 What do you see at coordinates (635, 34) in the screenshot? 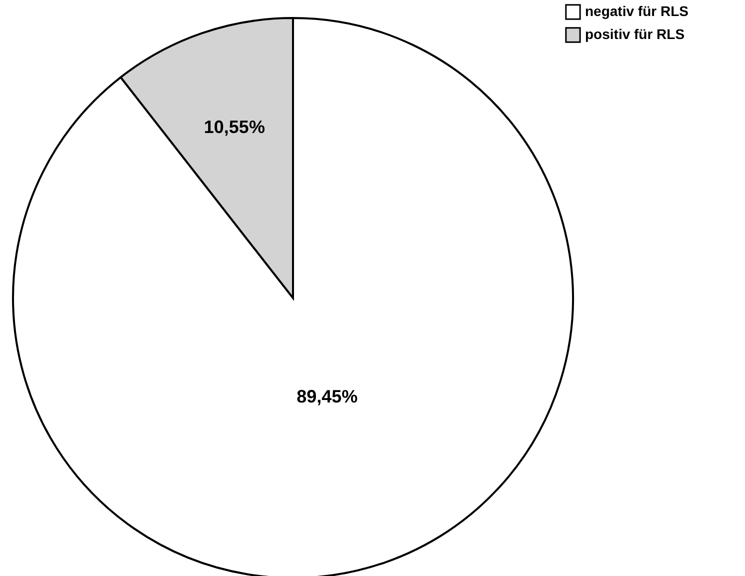
I see `legend-label: positiv für RLS` at bounding box center [635, 34].